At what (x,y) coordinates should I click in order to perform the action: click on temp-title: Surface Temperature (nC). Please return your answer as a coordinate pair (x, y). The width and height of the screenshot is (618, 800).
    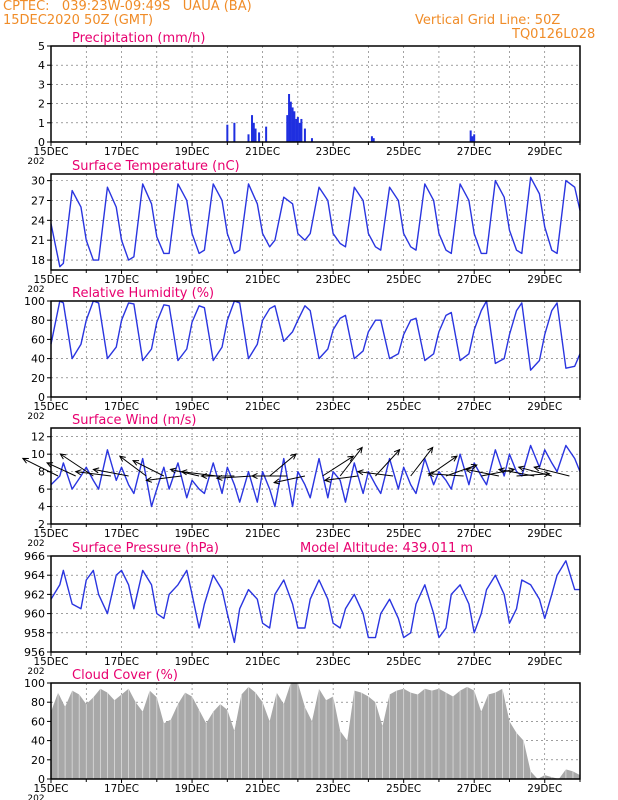
    Looking at the image, I should click on (156, 166).